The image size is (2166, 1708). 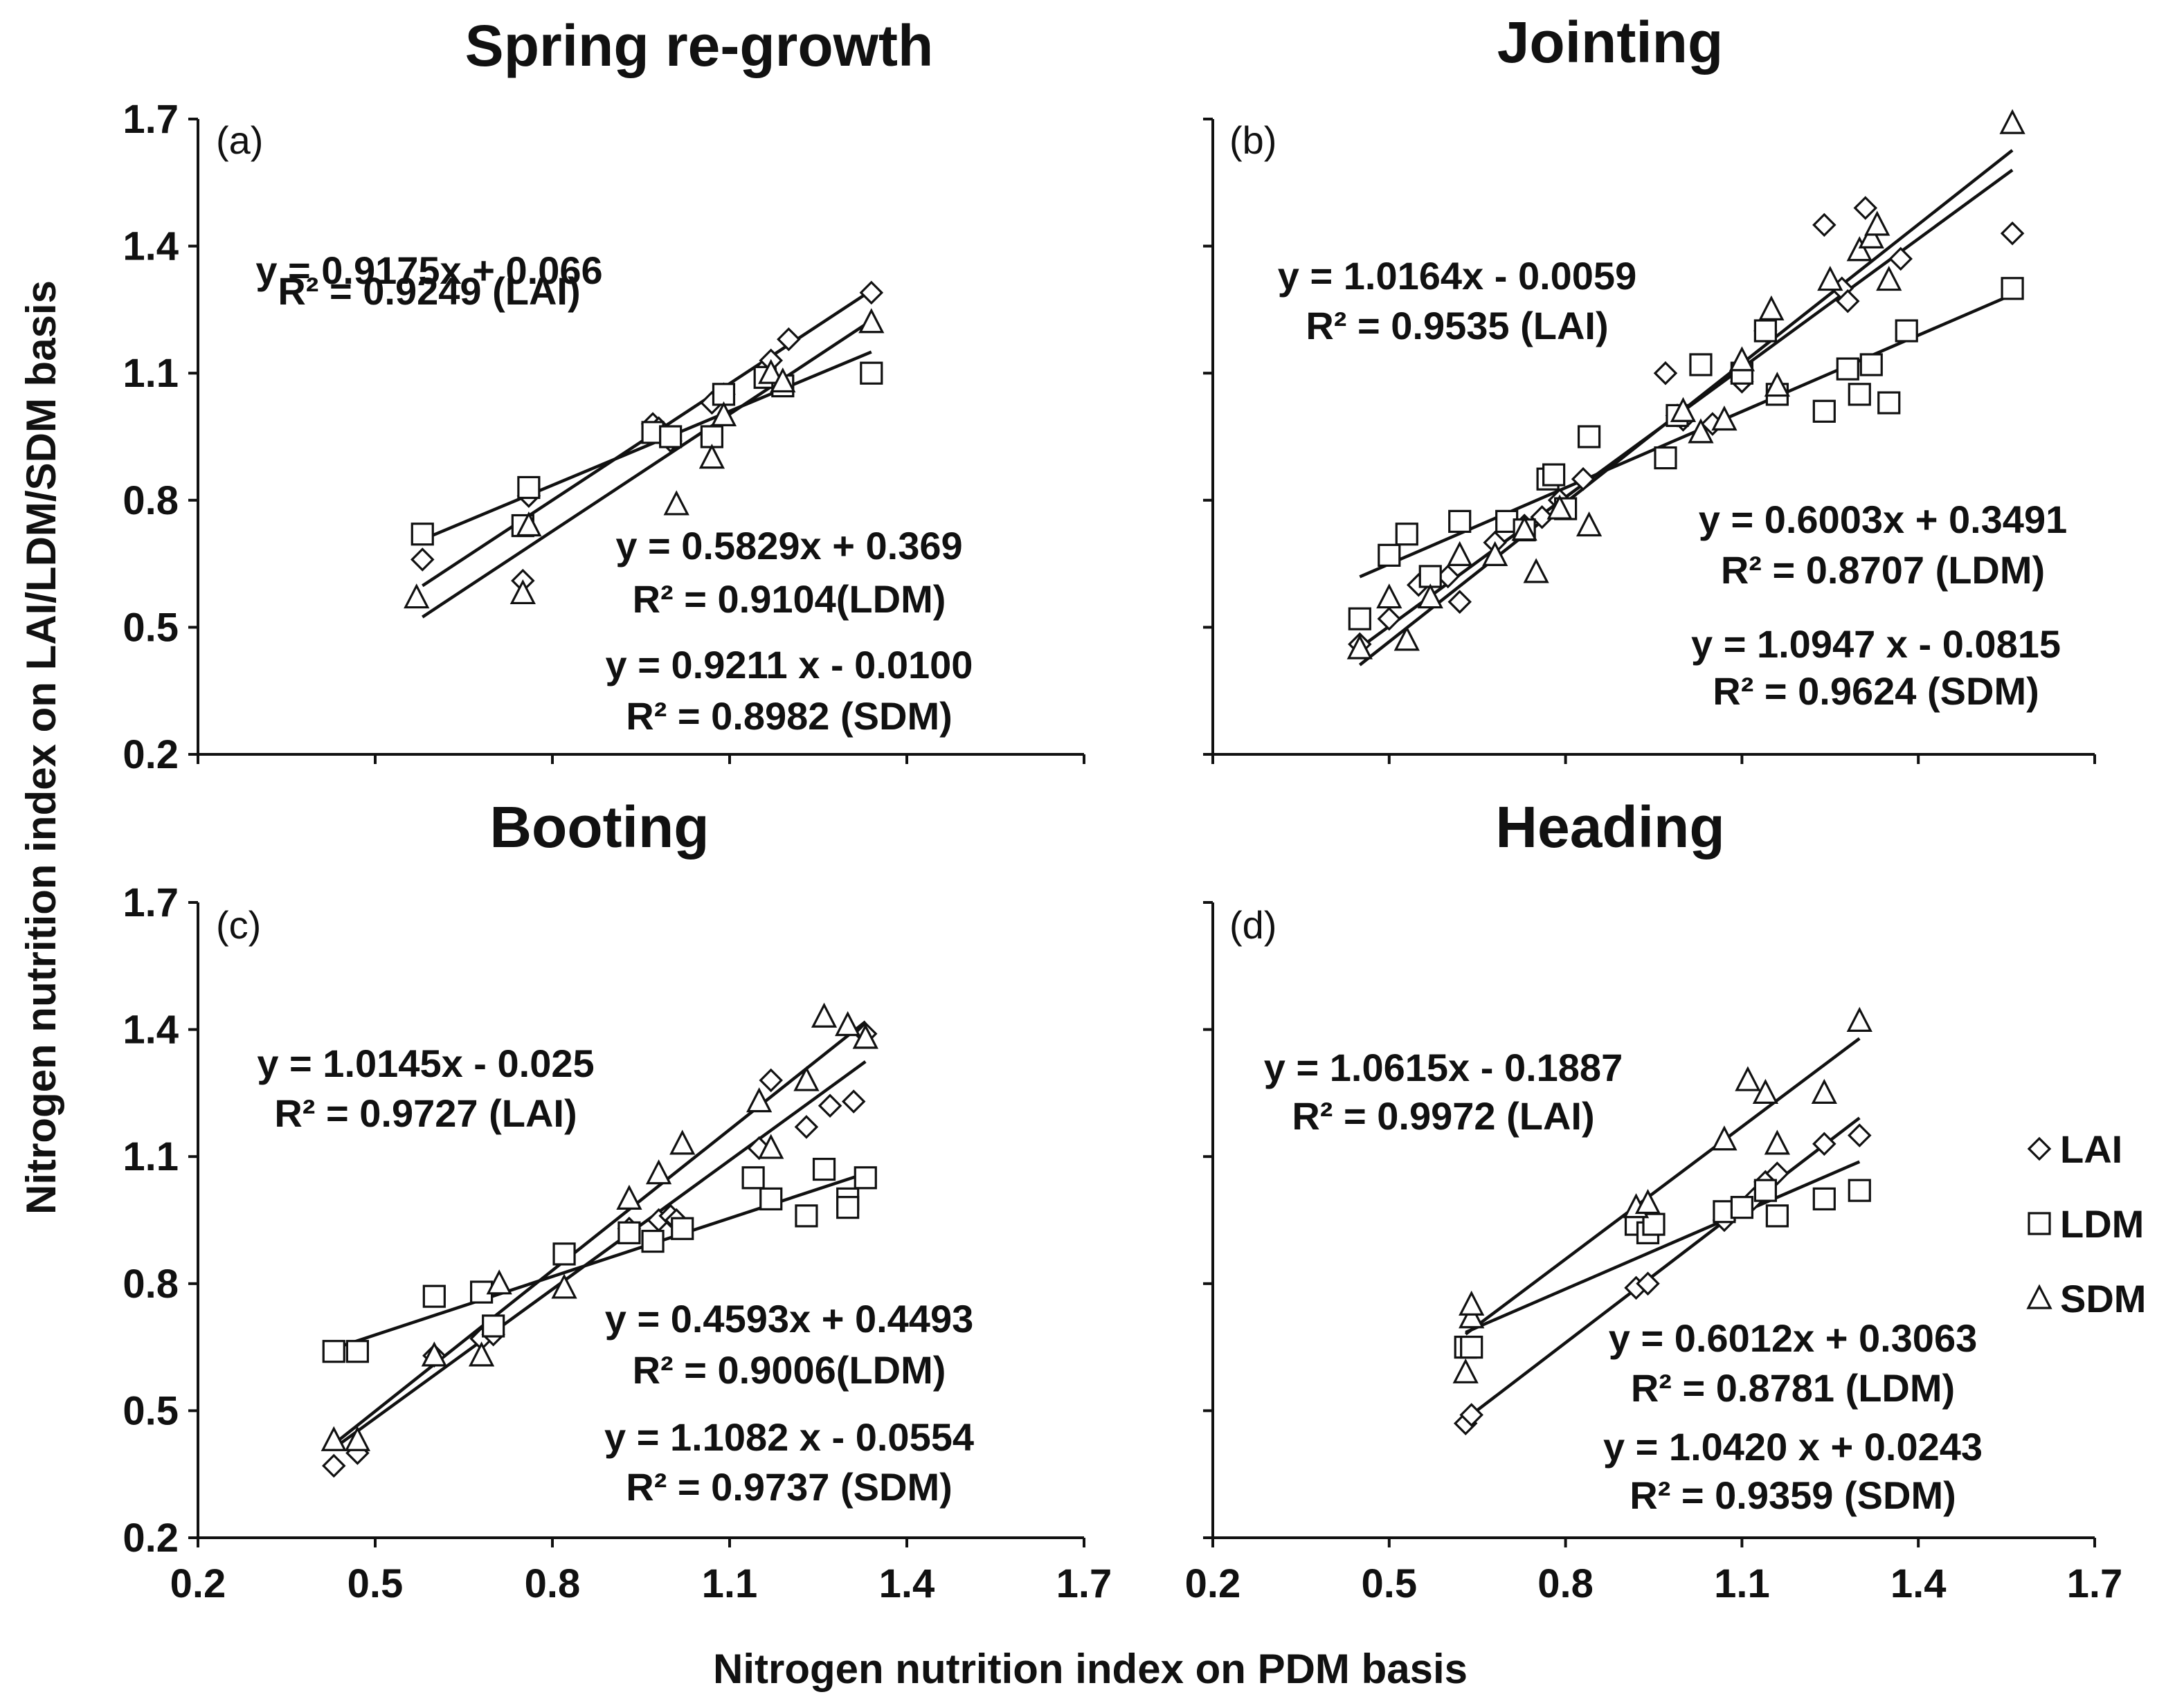 I want to click on x-tick-label: 1.4, so click(x=1918, y=1583).